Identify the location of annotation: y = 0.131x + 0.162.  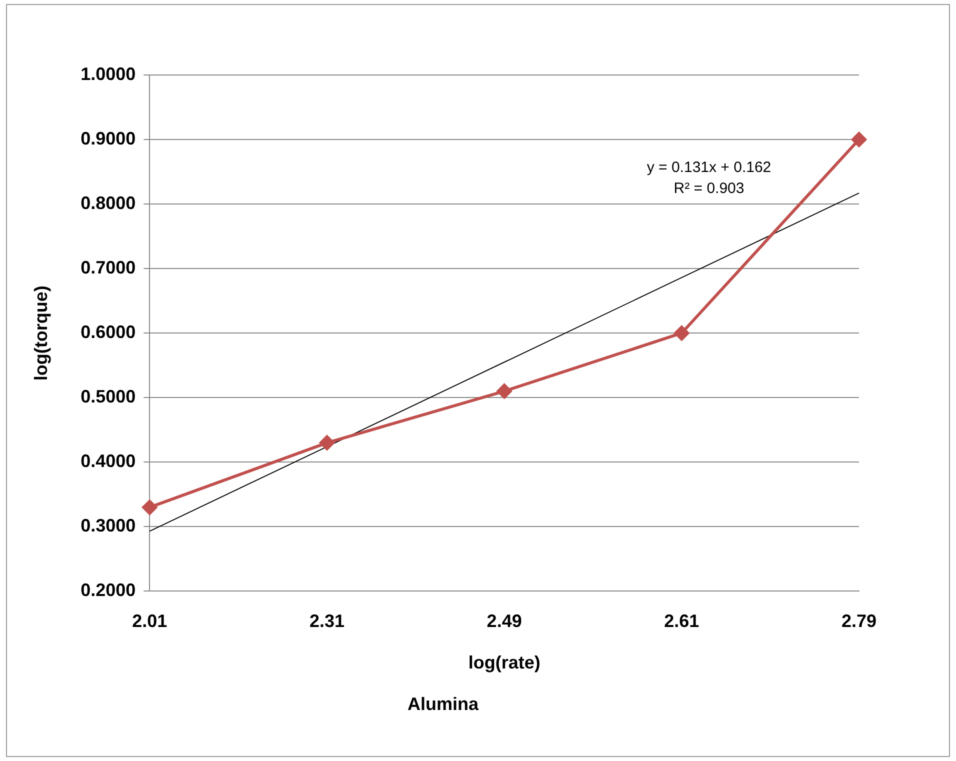
(709, 167).